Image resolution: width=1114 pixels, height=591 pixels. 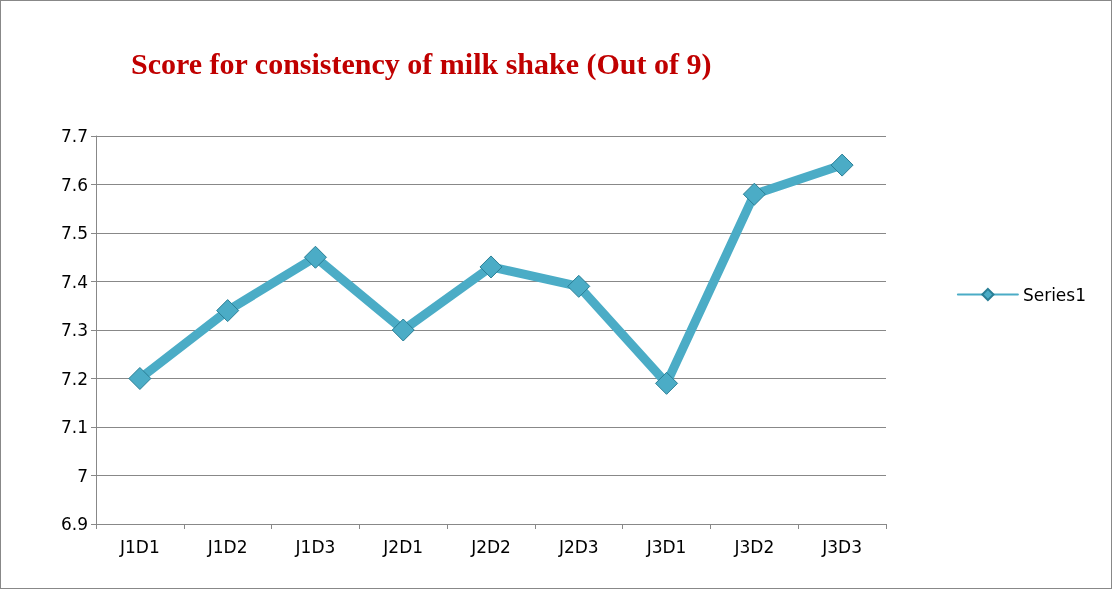 I want to click on x-tick-label: J3D2, so click(x=754, y=546).